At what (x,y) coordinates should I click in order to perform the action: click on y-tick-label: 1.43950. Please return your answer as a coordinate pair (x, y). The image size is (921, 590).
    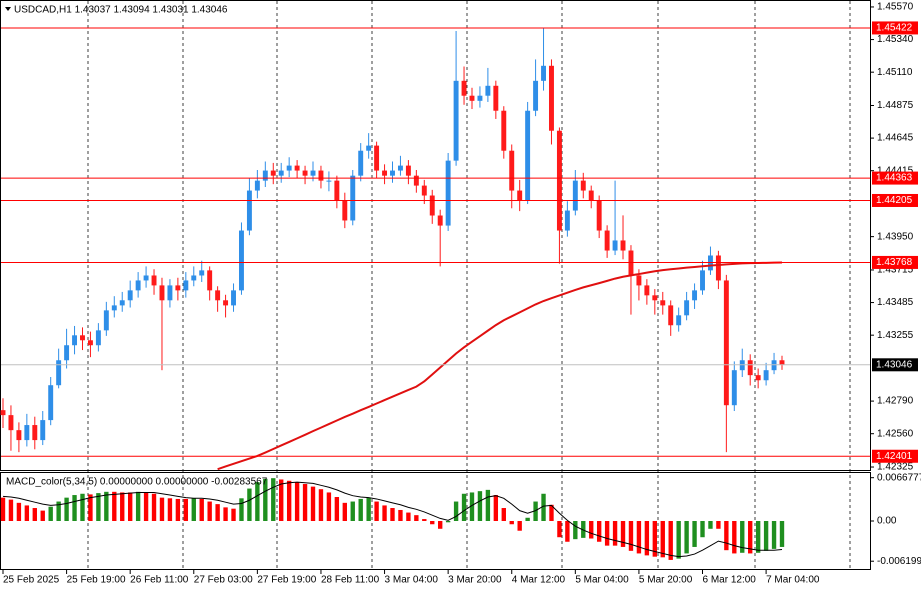
    Looking at the image, I should click on (895, 236).